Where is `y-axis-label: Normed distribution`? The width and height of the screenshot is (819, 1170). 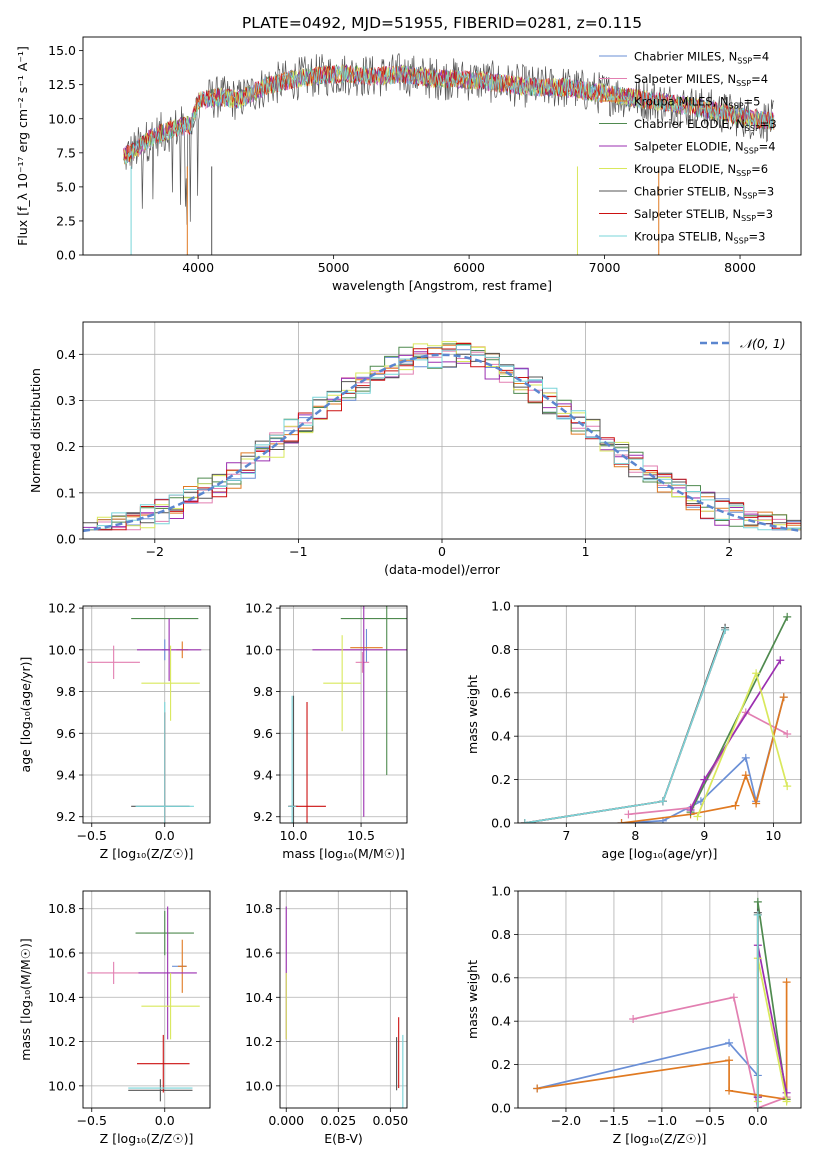
y-axis-label: Normed distribution is located at coordinates (35, 430).